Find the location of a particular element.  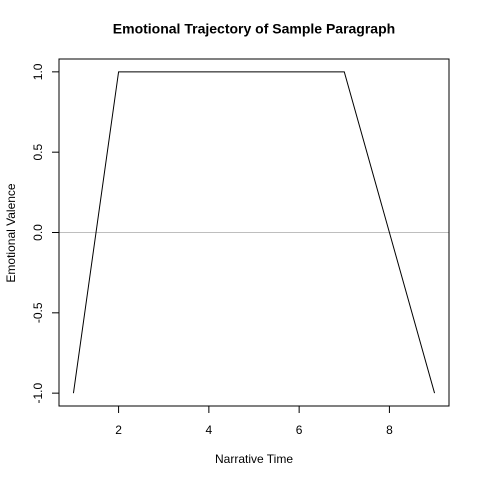

x-tick-label: 4 is located at coordinates (209, 430).